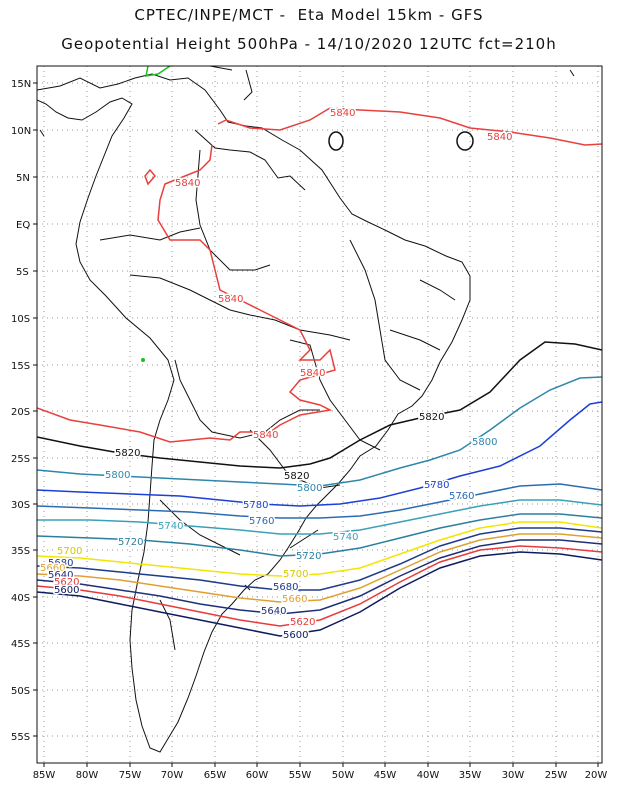 This screenshot has width=618, height=800. Describe the element at coordinates (20, 737) in the screenshot. I see `lat-label: 55S` at that location.